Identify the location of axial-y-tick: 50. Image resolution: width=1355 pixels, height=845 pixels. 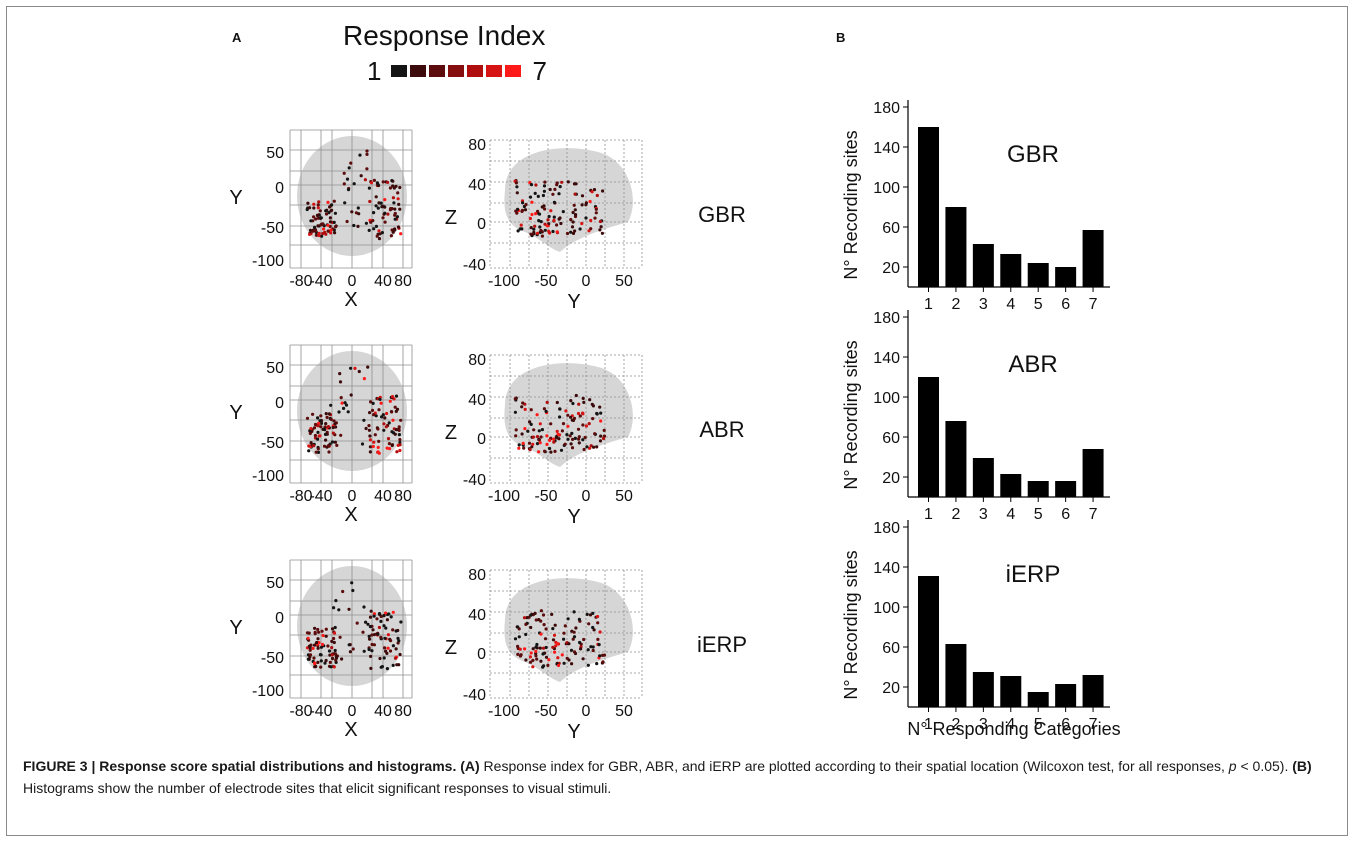
(275, 153).